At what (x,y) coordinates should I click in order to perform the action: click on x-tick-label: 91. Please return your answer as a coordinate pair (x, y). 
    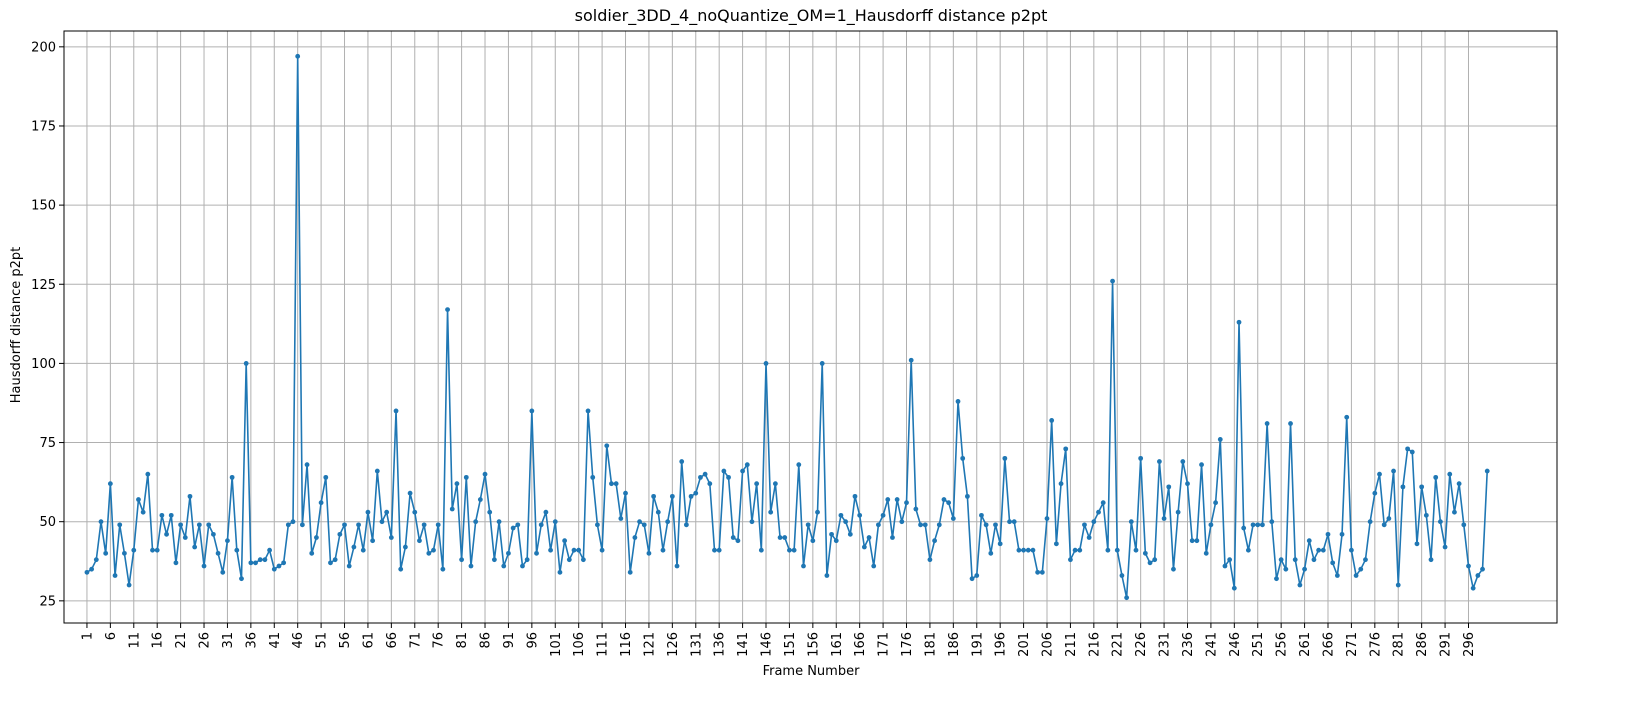
    Looking at the image, I should click on (509, 640).